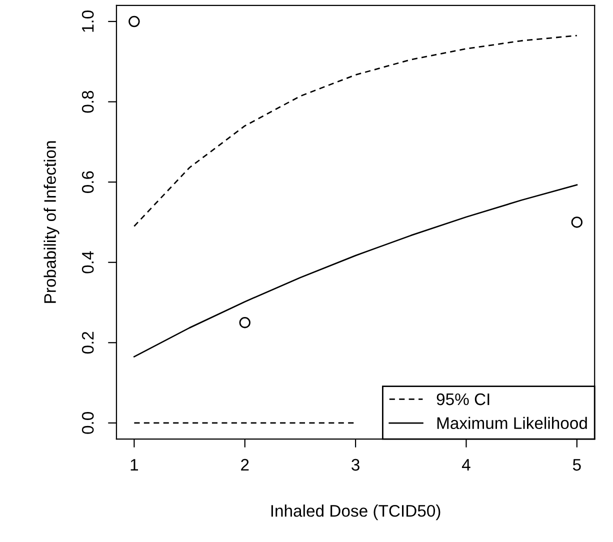  What do you see at coordinates (355, 512) in the screenshot?
I see `x-axis-title: Inhaled Dose (TCID50)` at bounding box center [355, 512].